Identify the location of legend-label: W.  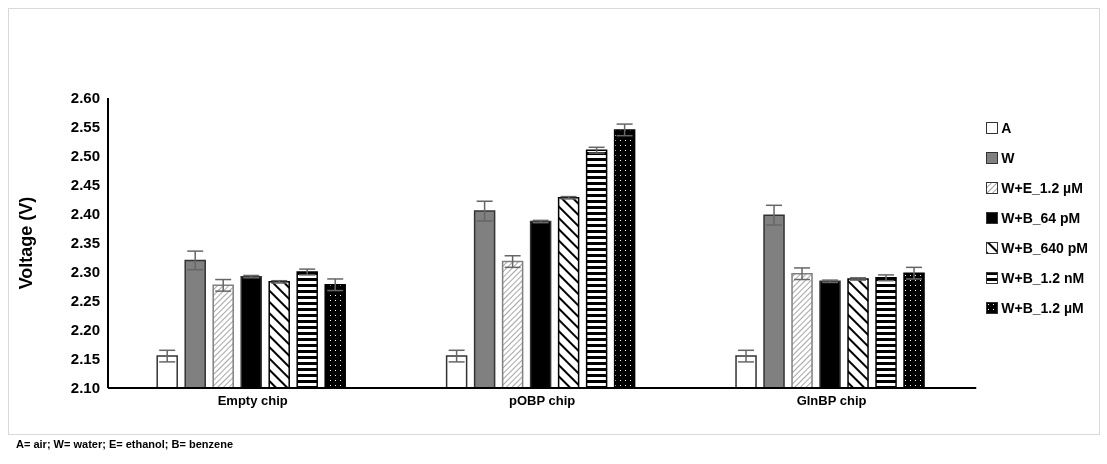
(1008, 158).